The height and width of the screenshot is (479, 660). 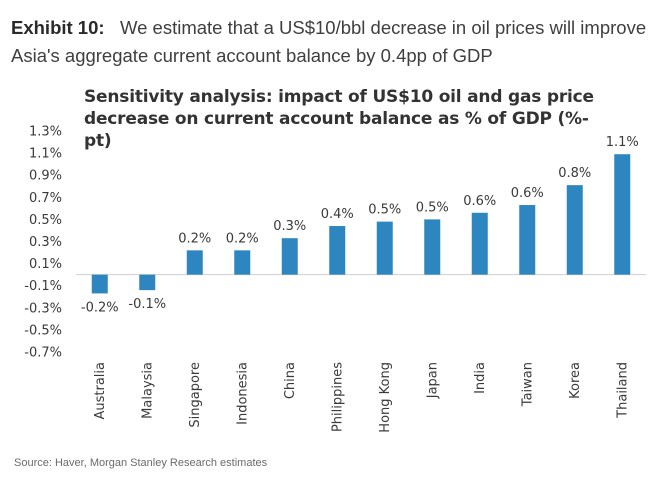 What do you see at coordinates (45, 154) in the screenshot?
I see `y-tick-label: 1.1%` at bounding box center [45, 154].